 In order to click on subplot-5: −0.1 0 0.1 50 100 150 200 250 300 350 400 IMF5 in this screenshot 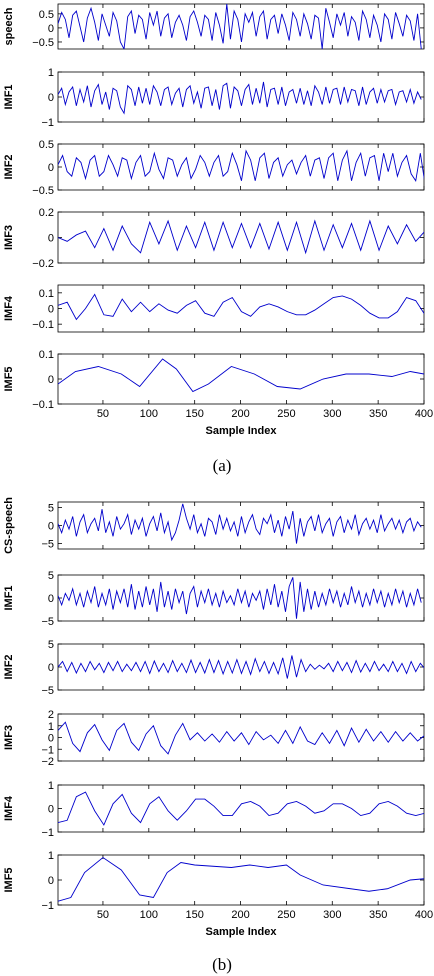, I will do `click(218, 384)`.